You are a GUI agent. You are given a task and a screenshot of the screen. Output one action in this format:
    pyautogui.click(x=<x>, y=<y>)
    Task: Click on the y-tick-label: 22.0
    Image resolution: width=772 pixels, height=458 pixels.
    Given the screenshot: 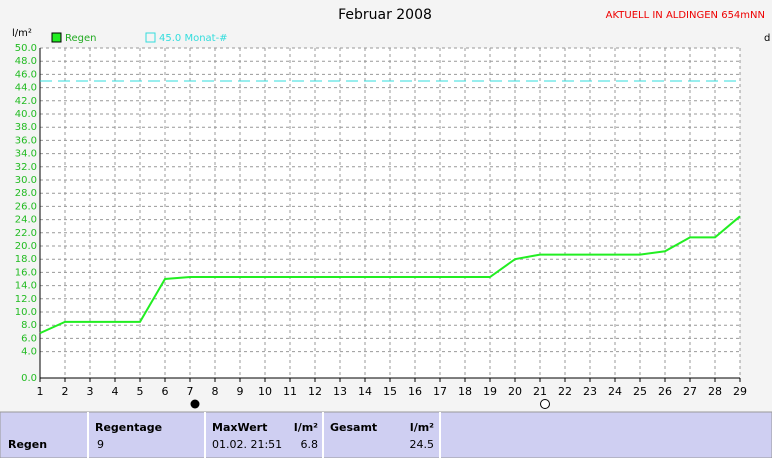 What is the action you would take?
    pyautogui.click(x=26, y=233)
    